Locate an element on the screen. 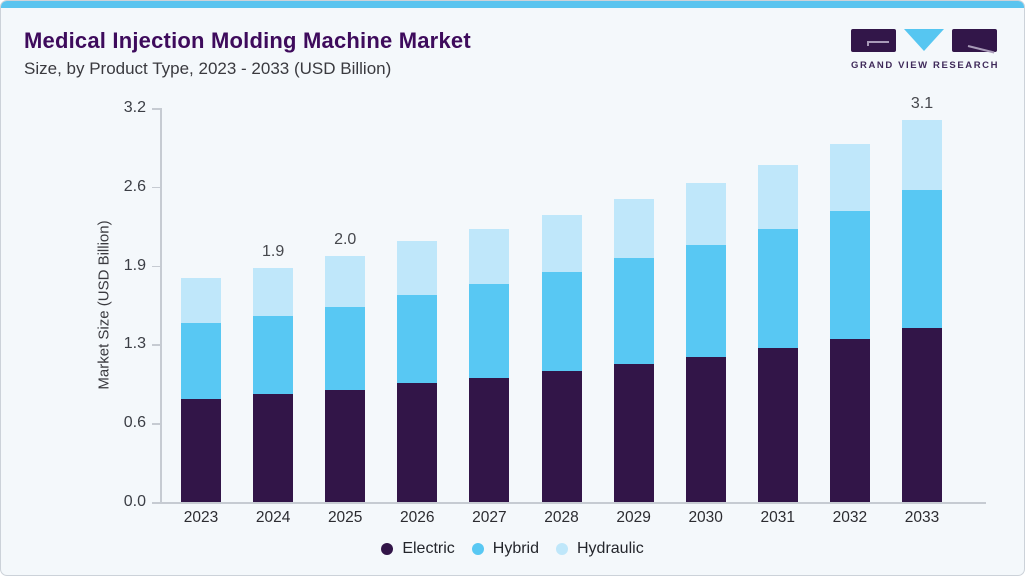 The width and height of the screenshot is (1025, 576). gvr-g-block-icon is located at coordinates (873, 40).